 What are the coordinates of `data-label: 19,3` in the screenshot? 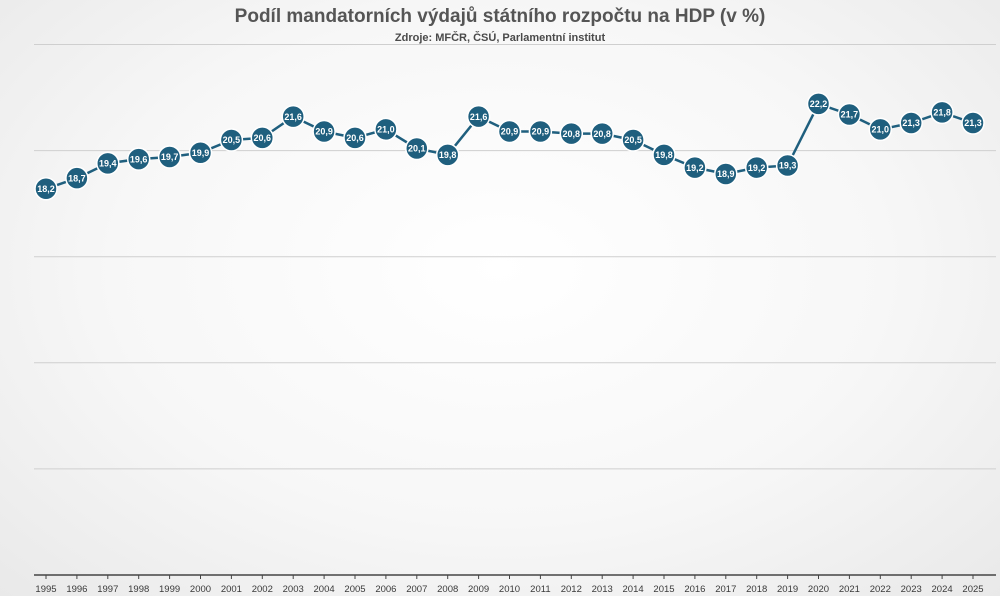 It's located at (788, 166).